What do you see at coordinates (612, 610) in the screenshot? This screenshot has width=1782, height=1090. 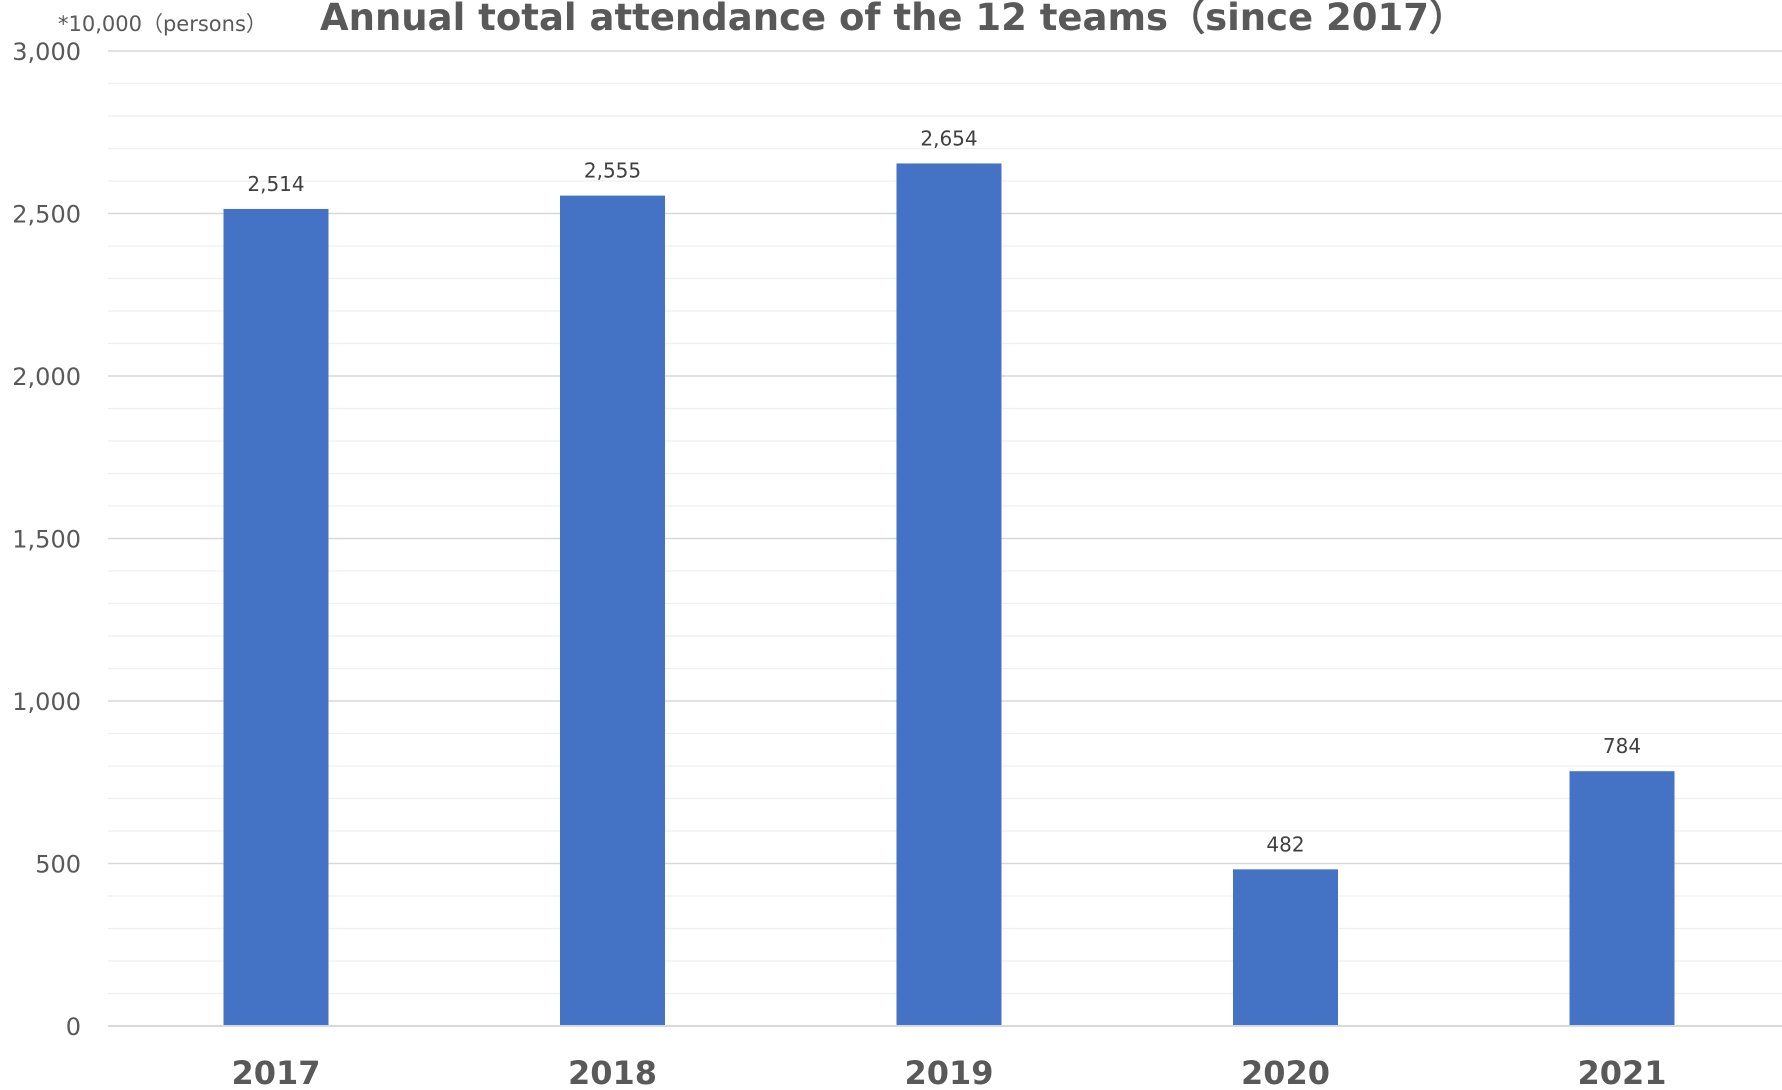 I see `bar-2018` at bounding box center [612, 610].